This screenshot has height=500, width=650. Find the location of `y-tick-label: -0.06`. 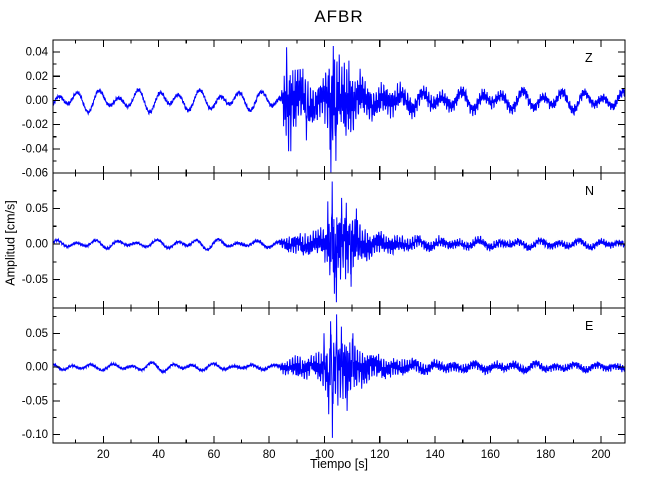

y-tick-label: -0.06 is located at coordinates (35, 174).